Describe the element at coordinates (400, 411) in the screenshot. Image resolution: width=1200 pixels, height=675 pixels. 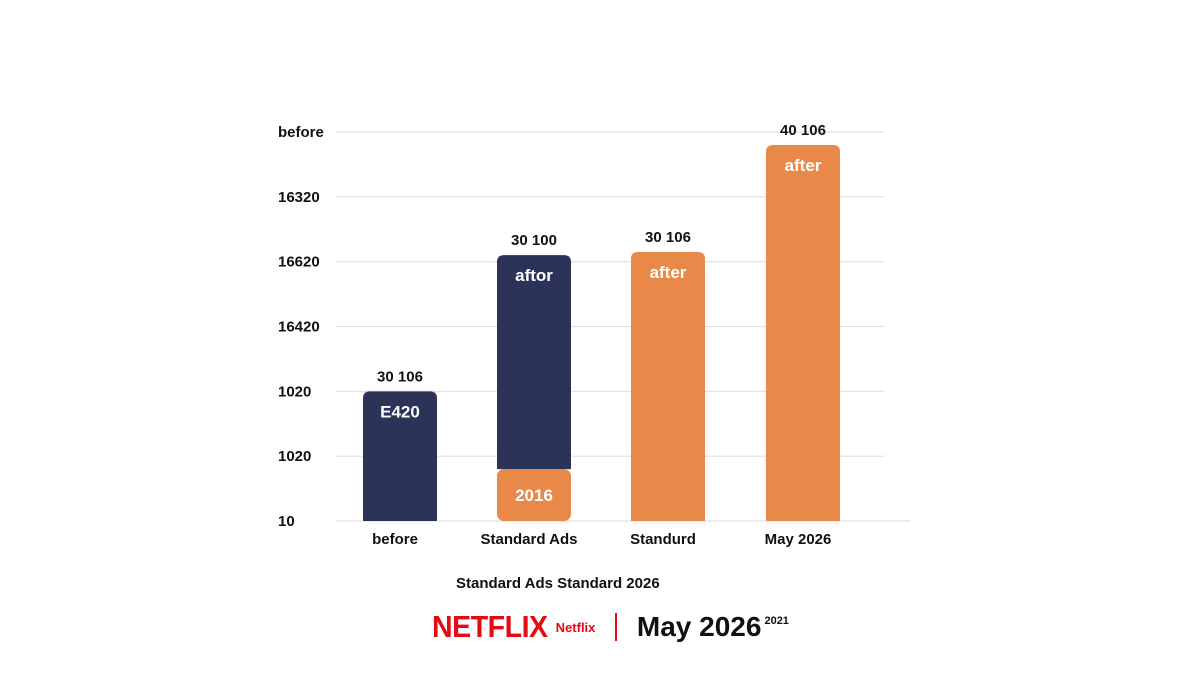
I see `bar-inner-label: E420` at that location.